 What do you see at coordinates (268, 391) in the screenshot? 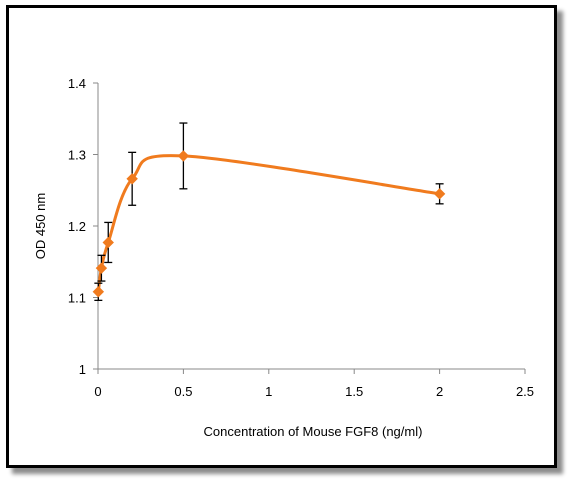
I see `x-tick-label: 1` at bounding box center [268, 391].